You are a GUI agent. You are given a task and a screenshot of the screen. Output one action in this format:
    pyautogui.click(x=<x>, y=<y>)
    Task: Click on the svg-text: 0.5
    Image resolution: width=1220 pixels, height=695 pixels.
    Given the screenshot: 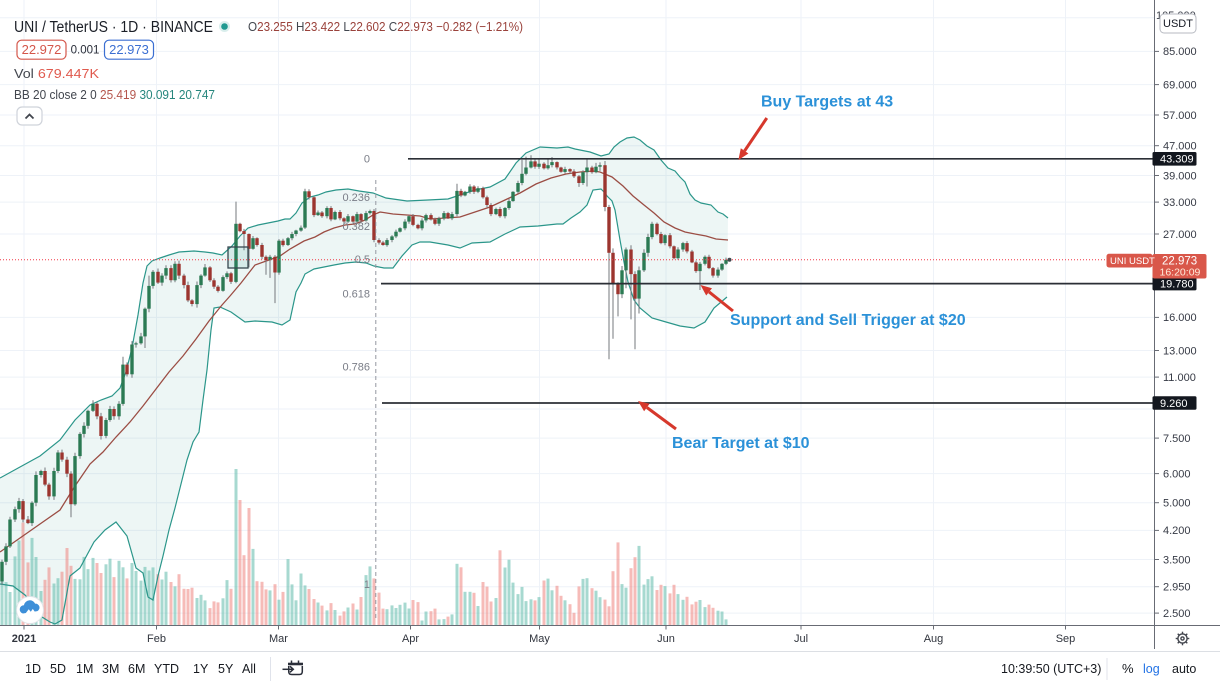 What is the action you would take?
    pyautogui.click(x=362, y=260)
    